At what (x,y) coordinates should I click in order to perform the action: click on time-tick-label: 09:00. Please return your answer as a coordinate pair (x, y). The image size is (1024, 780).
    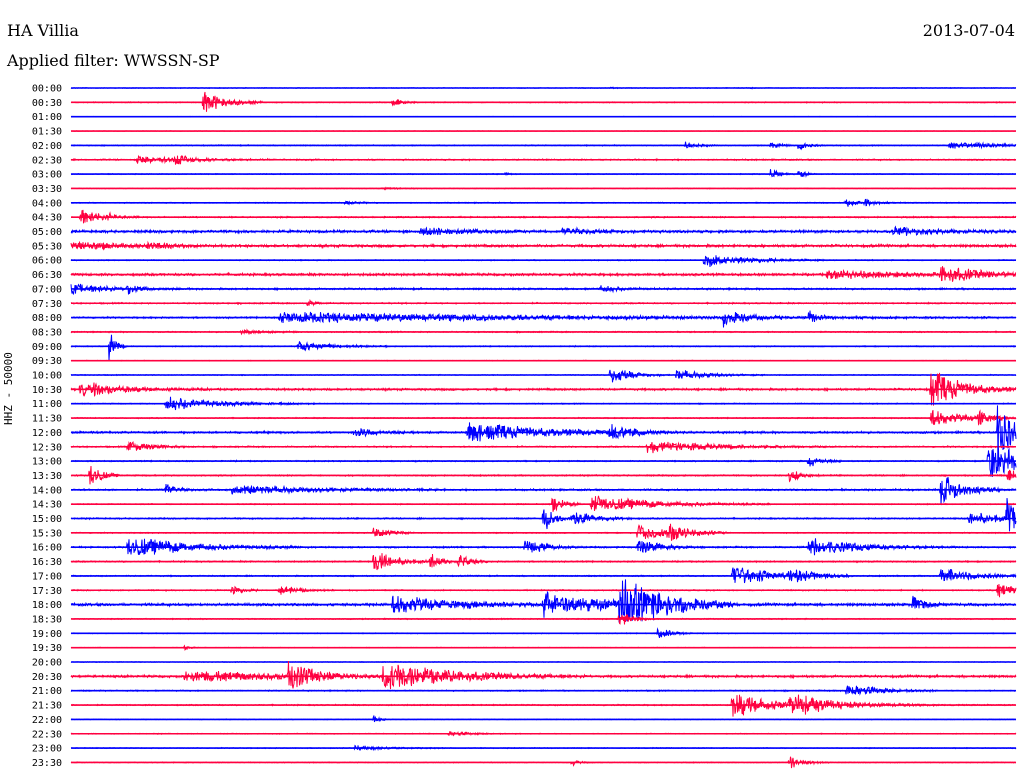
    Looking at the image, I should click on (47, 347).